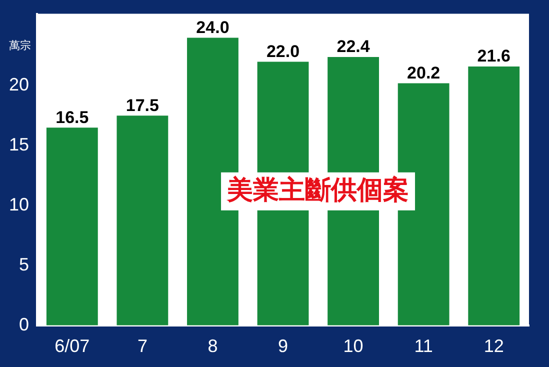  I want to click on y-tick-label: 10, so click(19, 204).